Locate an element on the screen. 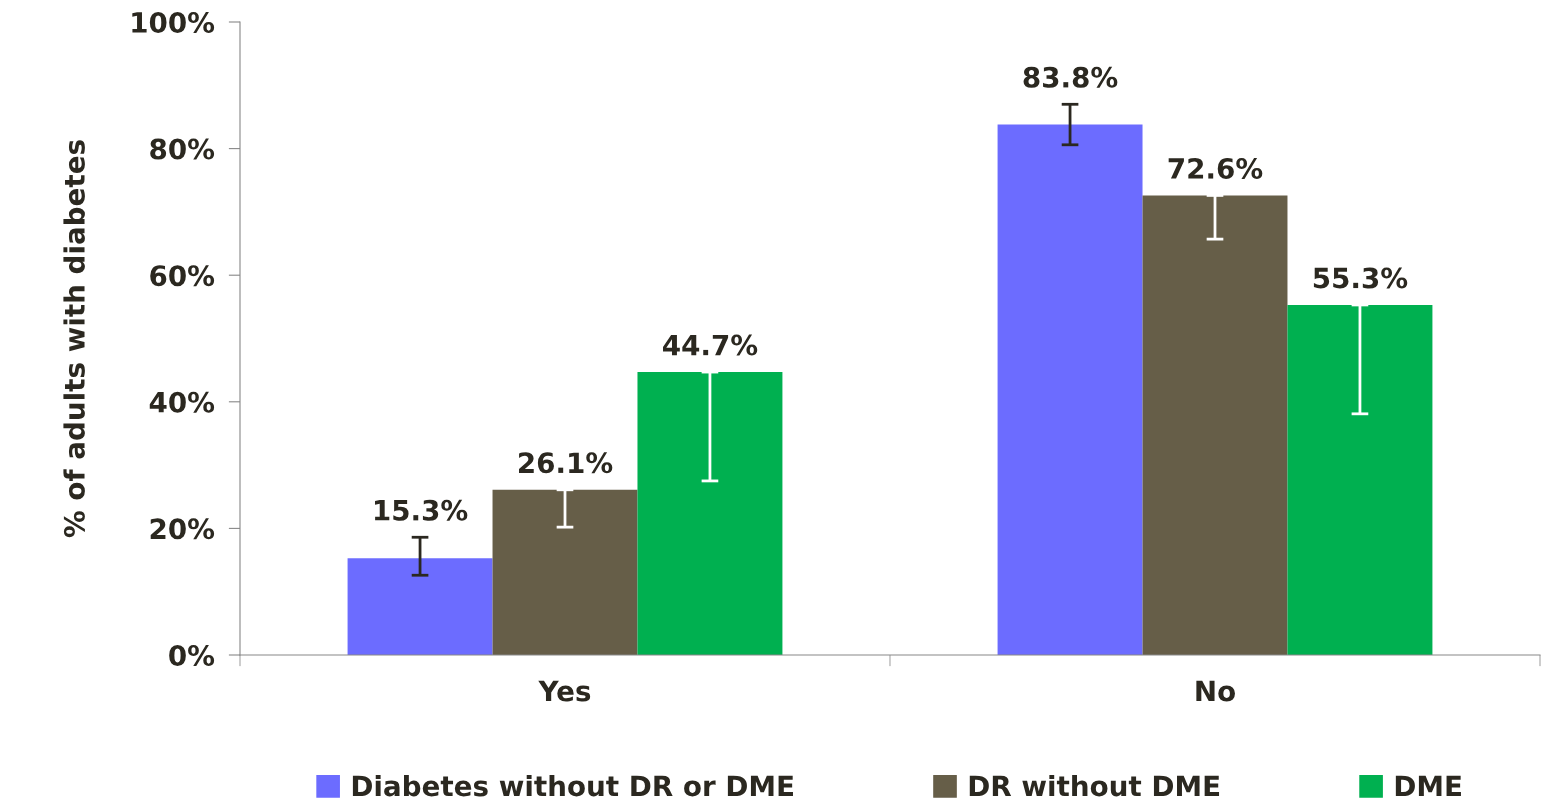 The image size is (1545, 809). data-label: 55.3% is located at coordinates (1360, 278).